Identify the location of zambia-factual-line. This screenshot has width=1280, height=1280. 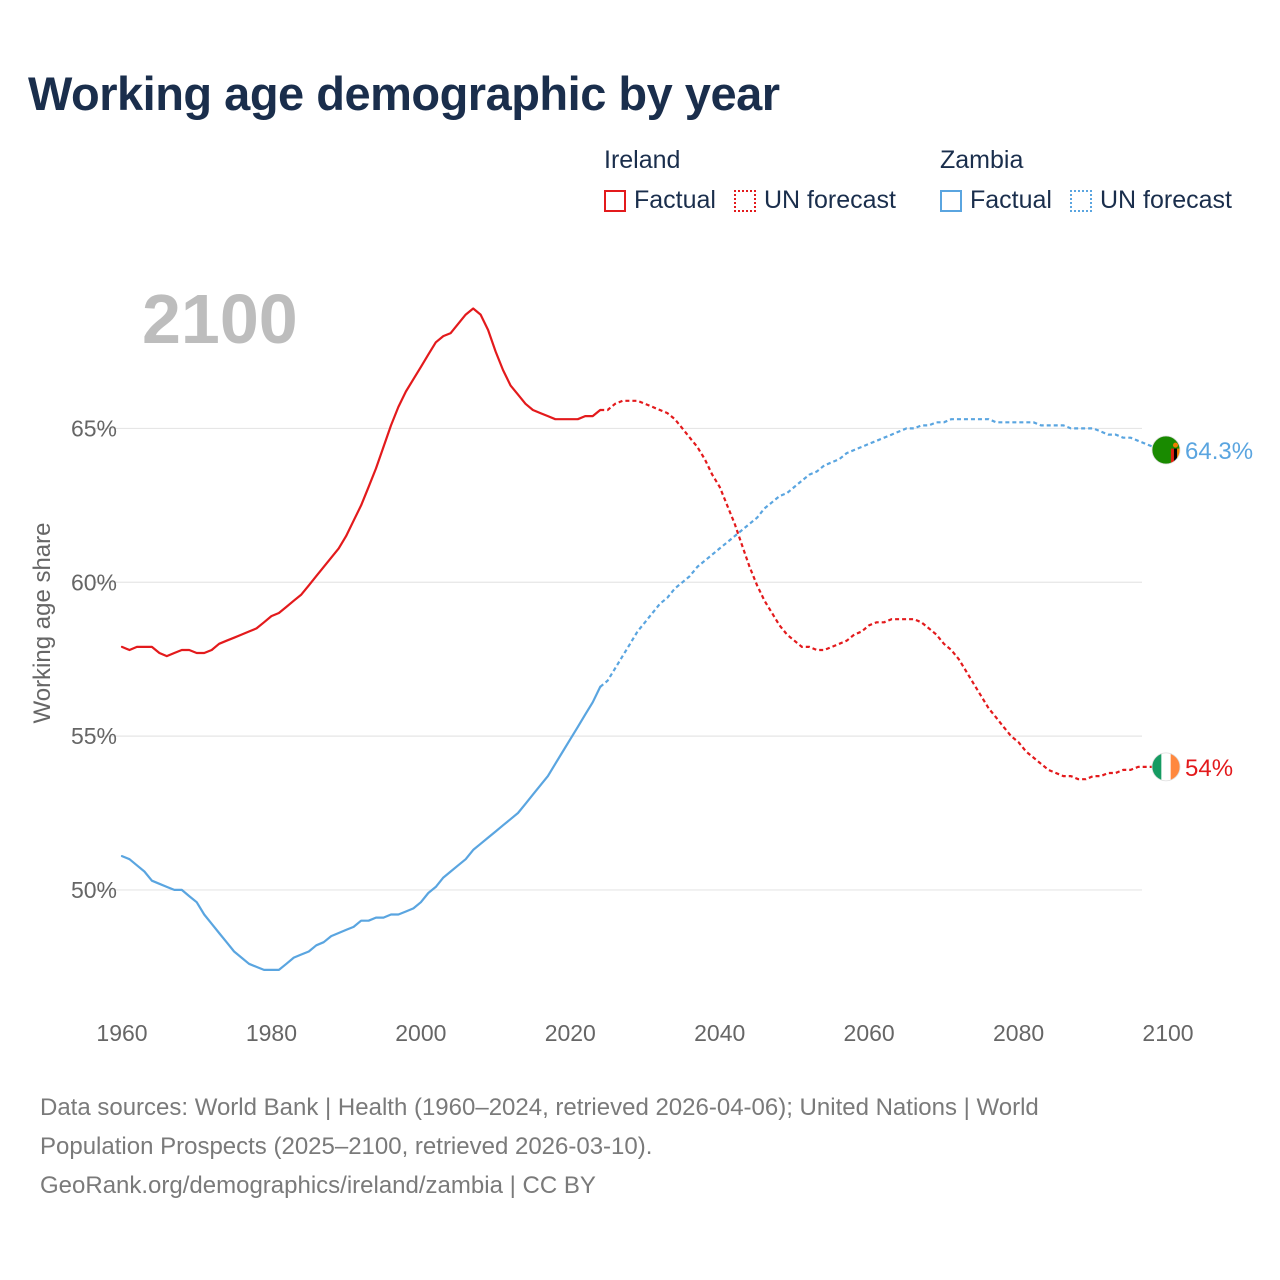
(361, 828).